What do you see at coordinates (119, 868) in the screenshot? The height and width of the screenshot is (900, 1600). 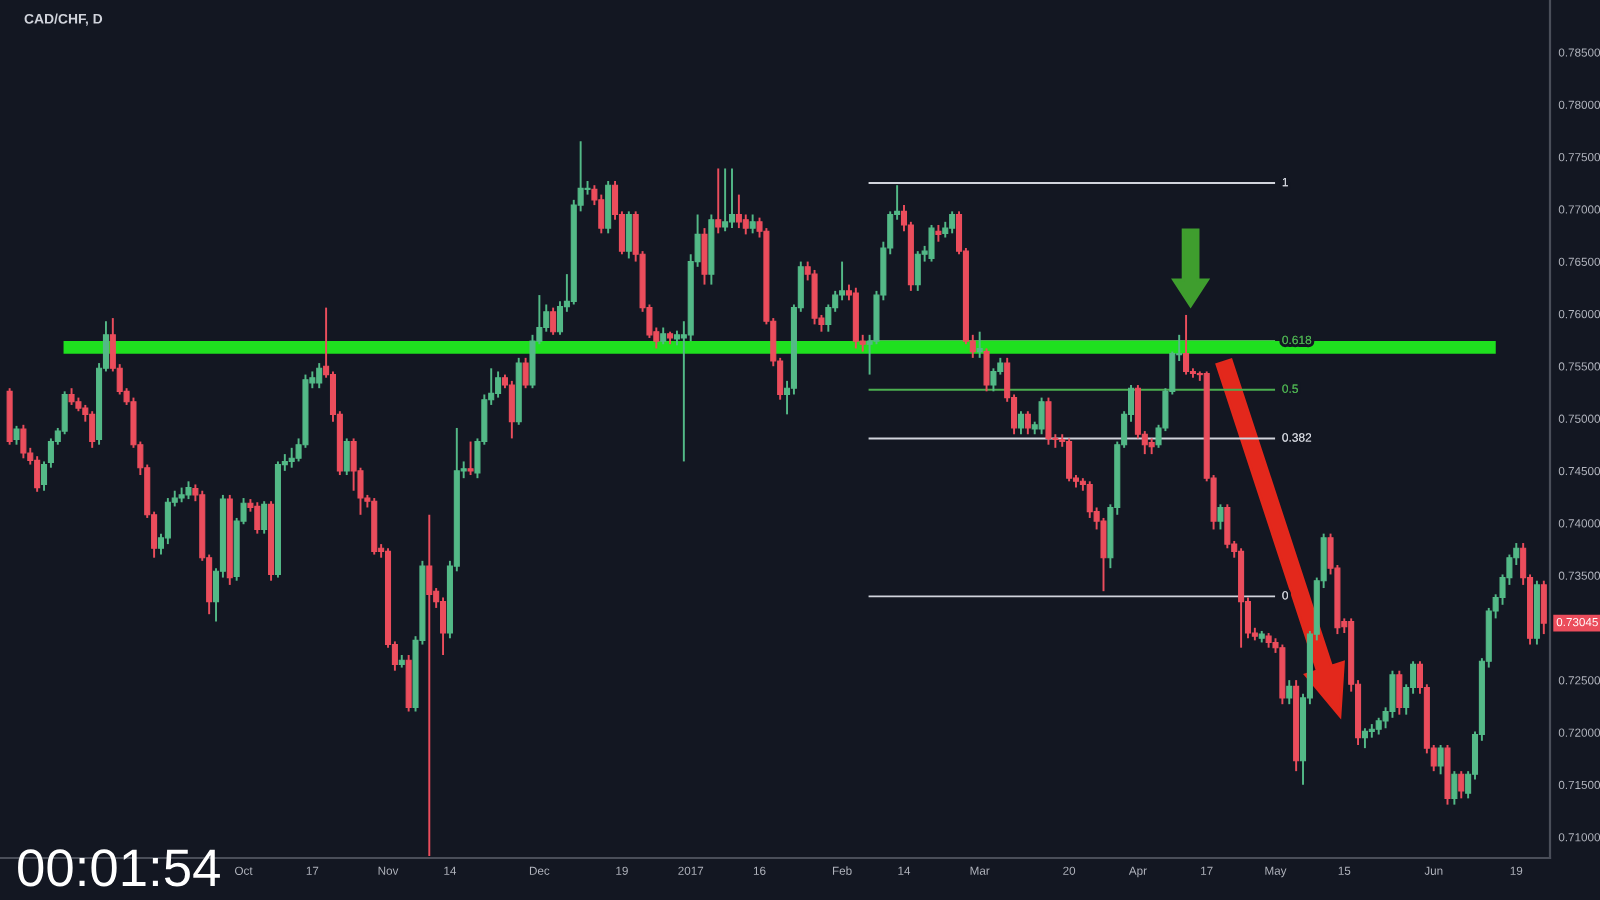 I see `annotation: 00:01:54` at bounding box center [119, 868].